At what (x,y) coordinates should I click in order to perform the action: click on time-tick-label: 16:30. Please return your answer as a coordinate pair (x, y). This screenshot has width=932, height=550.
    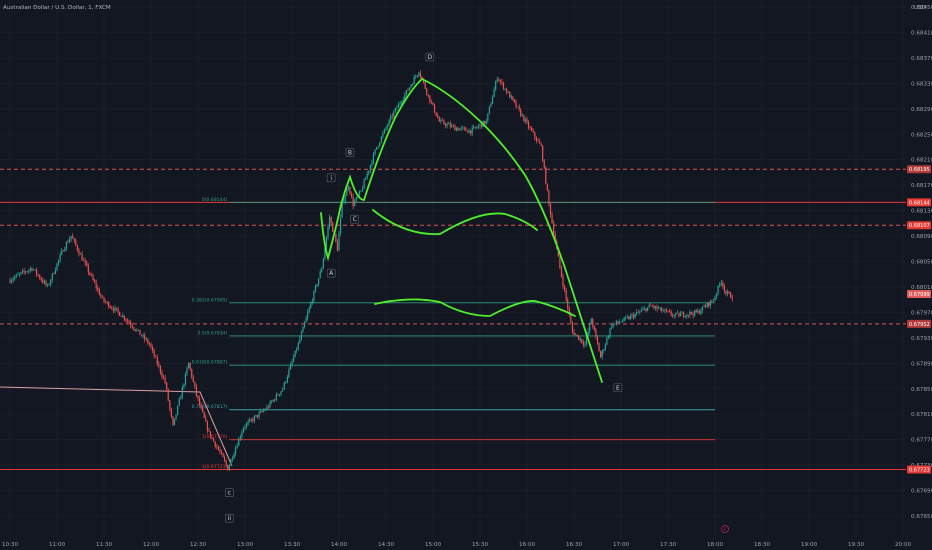
    Looking at the image, I should click on (574, 545).